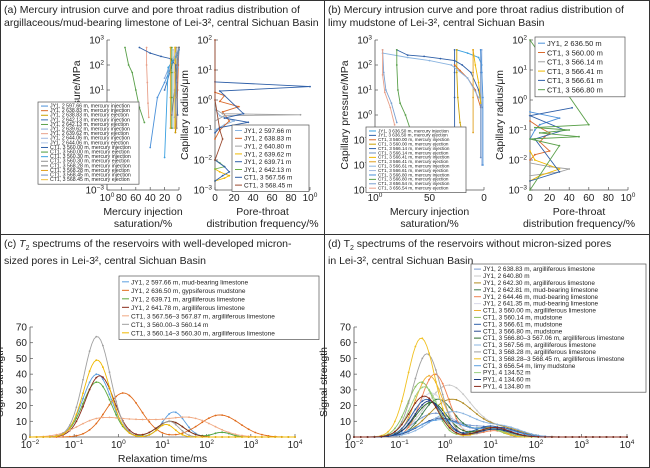  Describe the element at coordinates (414, 139) in the screenshot. I see `legend-entry: CT1, 3 560.00 m, mercury injection` at that location.